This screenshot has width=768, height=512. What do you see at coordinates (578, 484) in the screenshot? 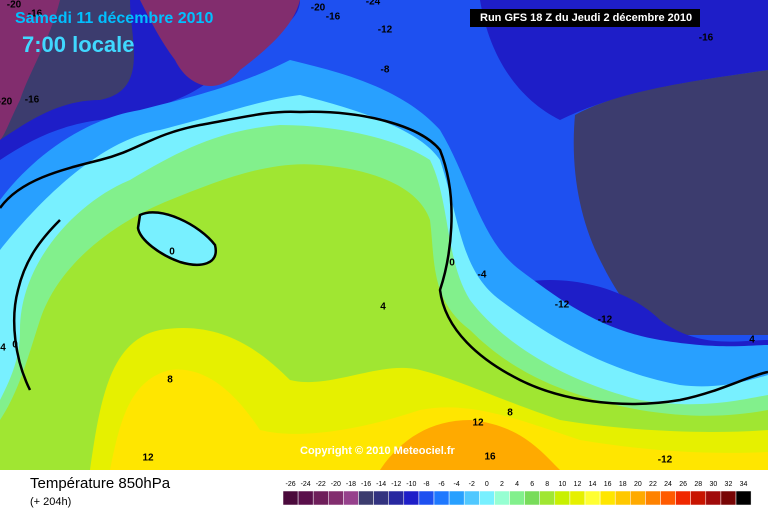
I see `scale-label: 12` at bounding box center [578, 484].